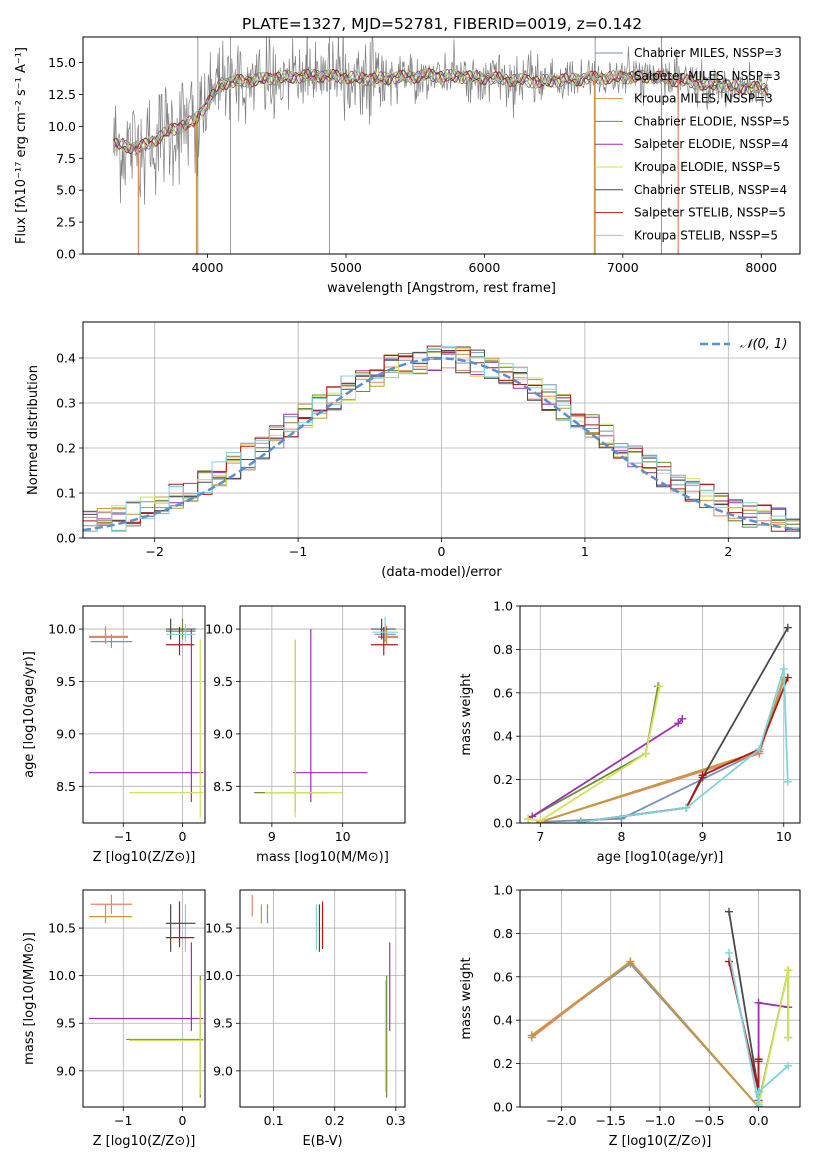 This screenshot has height=1170, width=819. I want to click on legend-label: Chabrier MILES, NSSP=3, so click(708, 53).